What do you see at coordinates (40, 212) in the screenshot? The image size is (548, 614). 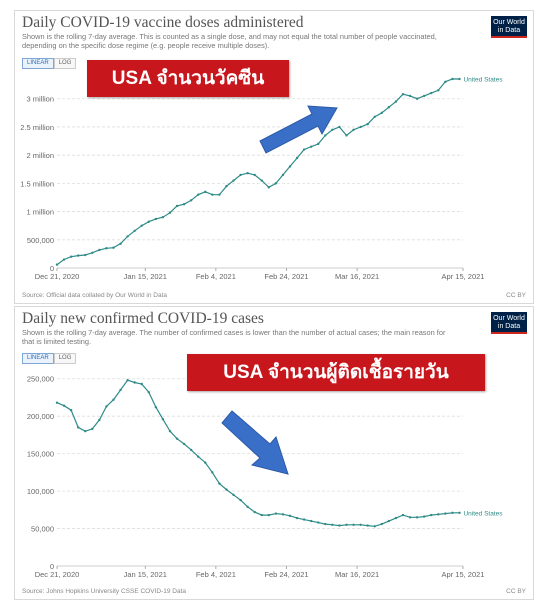 I see `y-tick-label: 1 million` at bounding box center [40, 212].